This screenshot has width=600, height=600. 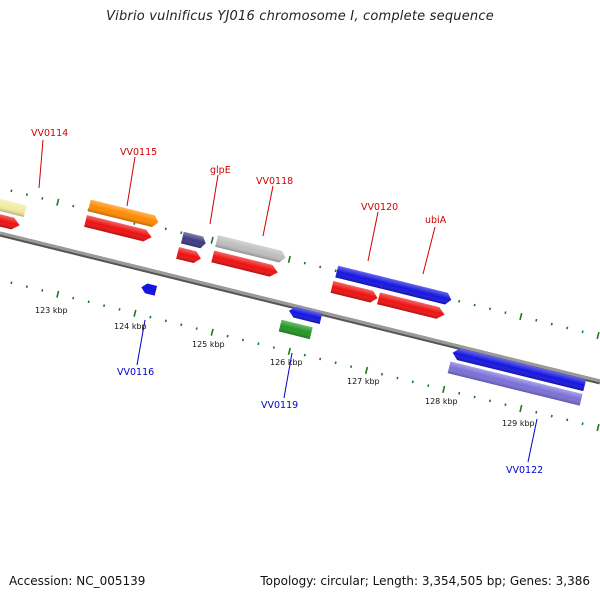 I want to click on label-VV0118: VV0118, so click(x=274, y=181).